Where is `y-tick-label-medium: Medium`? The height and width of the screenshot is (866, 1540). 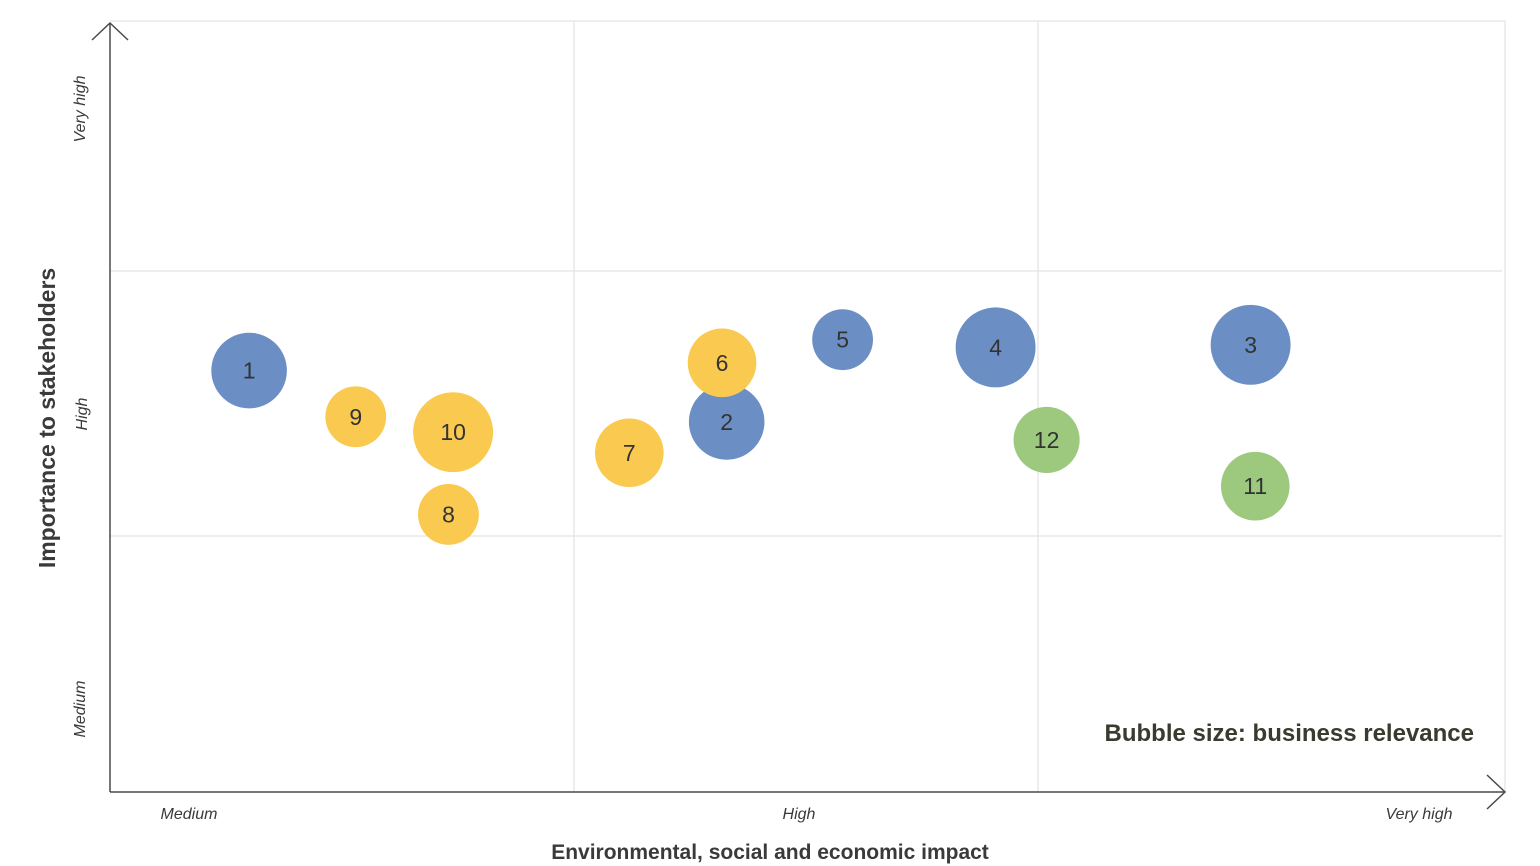
y-tick-label-medium: Medium is located at coordinates (80, 709).